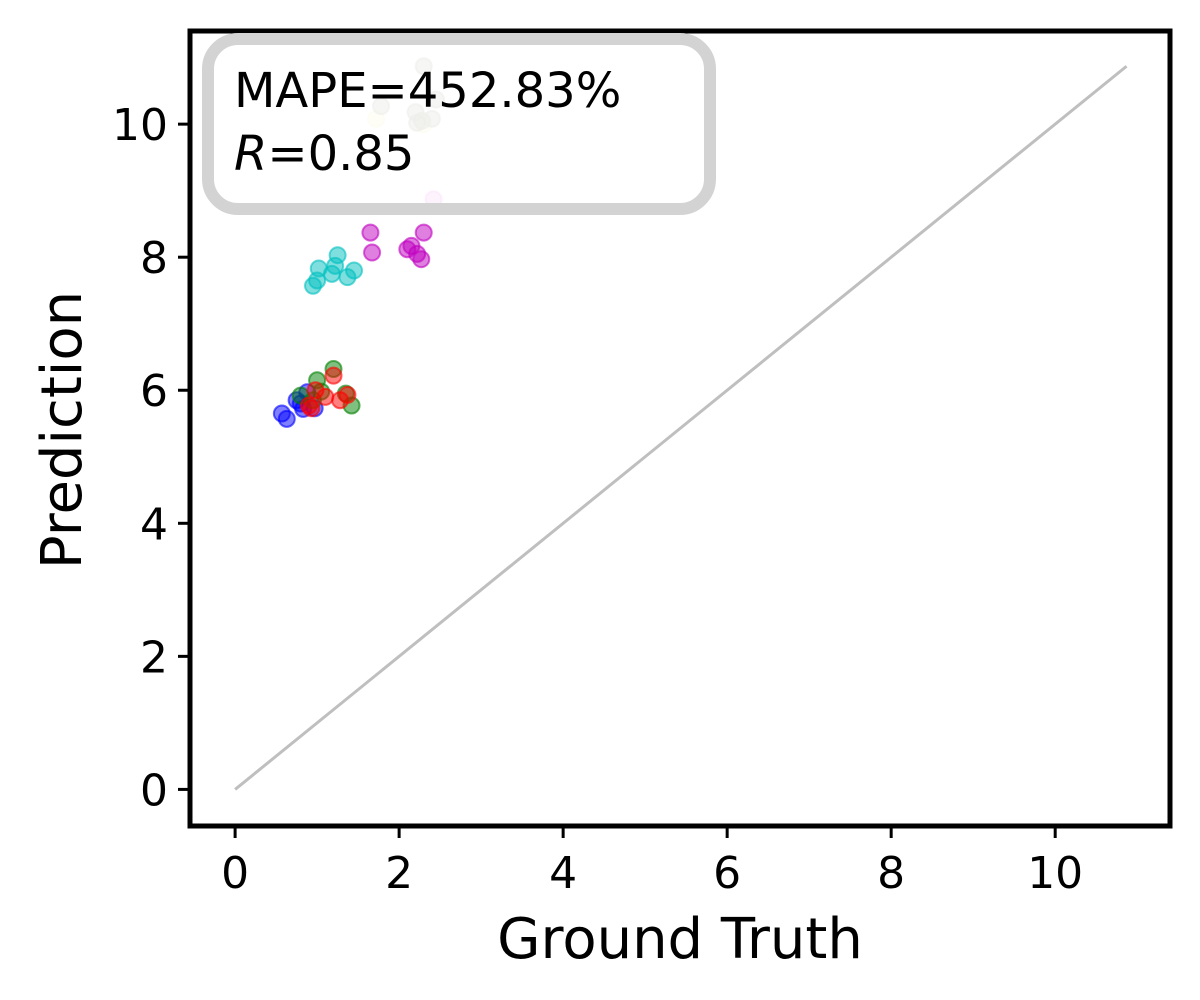 This screenshot has width=1200, height=1000. What do you see at coordinates (727, 873) in the screenshot?
I see `x-tick-label: 6` at bounding box center [727, 873].